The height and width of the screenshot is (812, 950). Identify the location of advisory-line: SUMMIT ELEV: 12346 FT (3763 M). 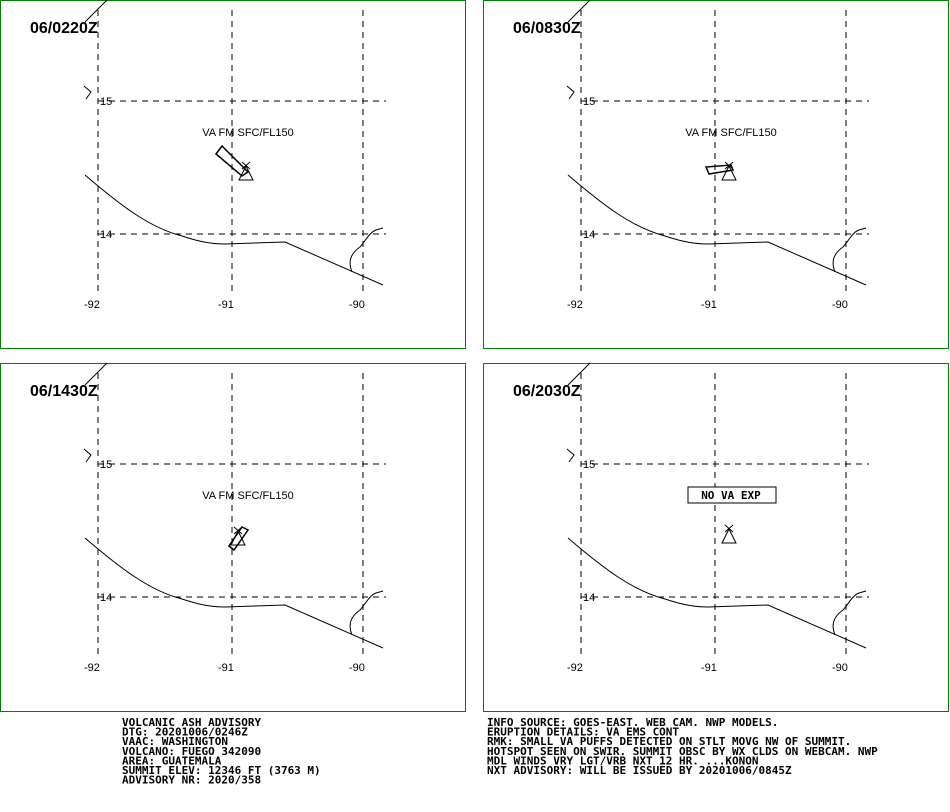
(221, 770).